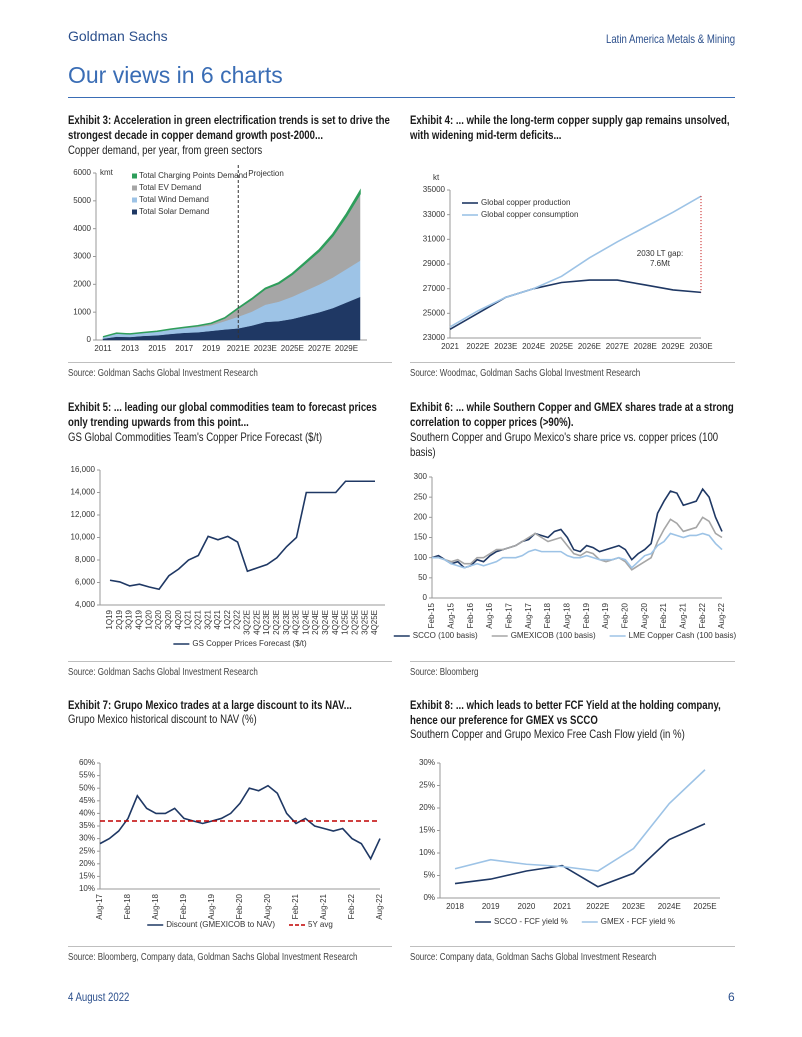  I want to click on y-tick-label: 15%, so click(87, 876).